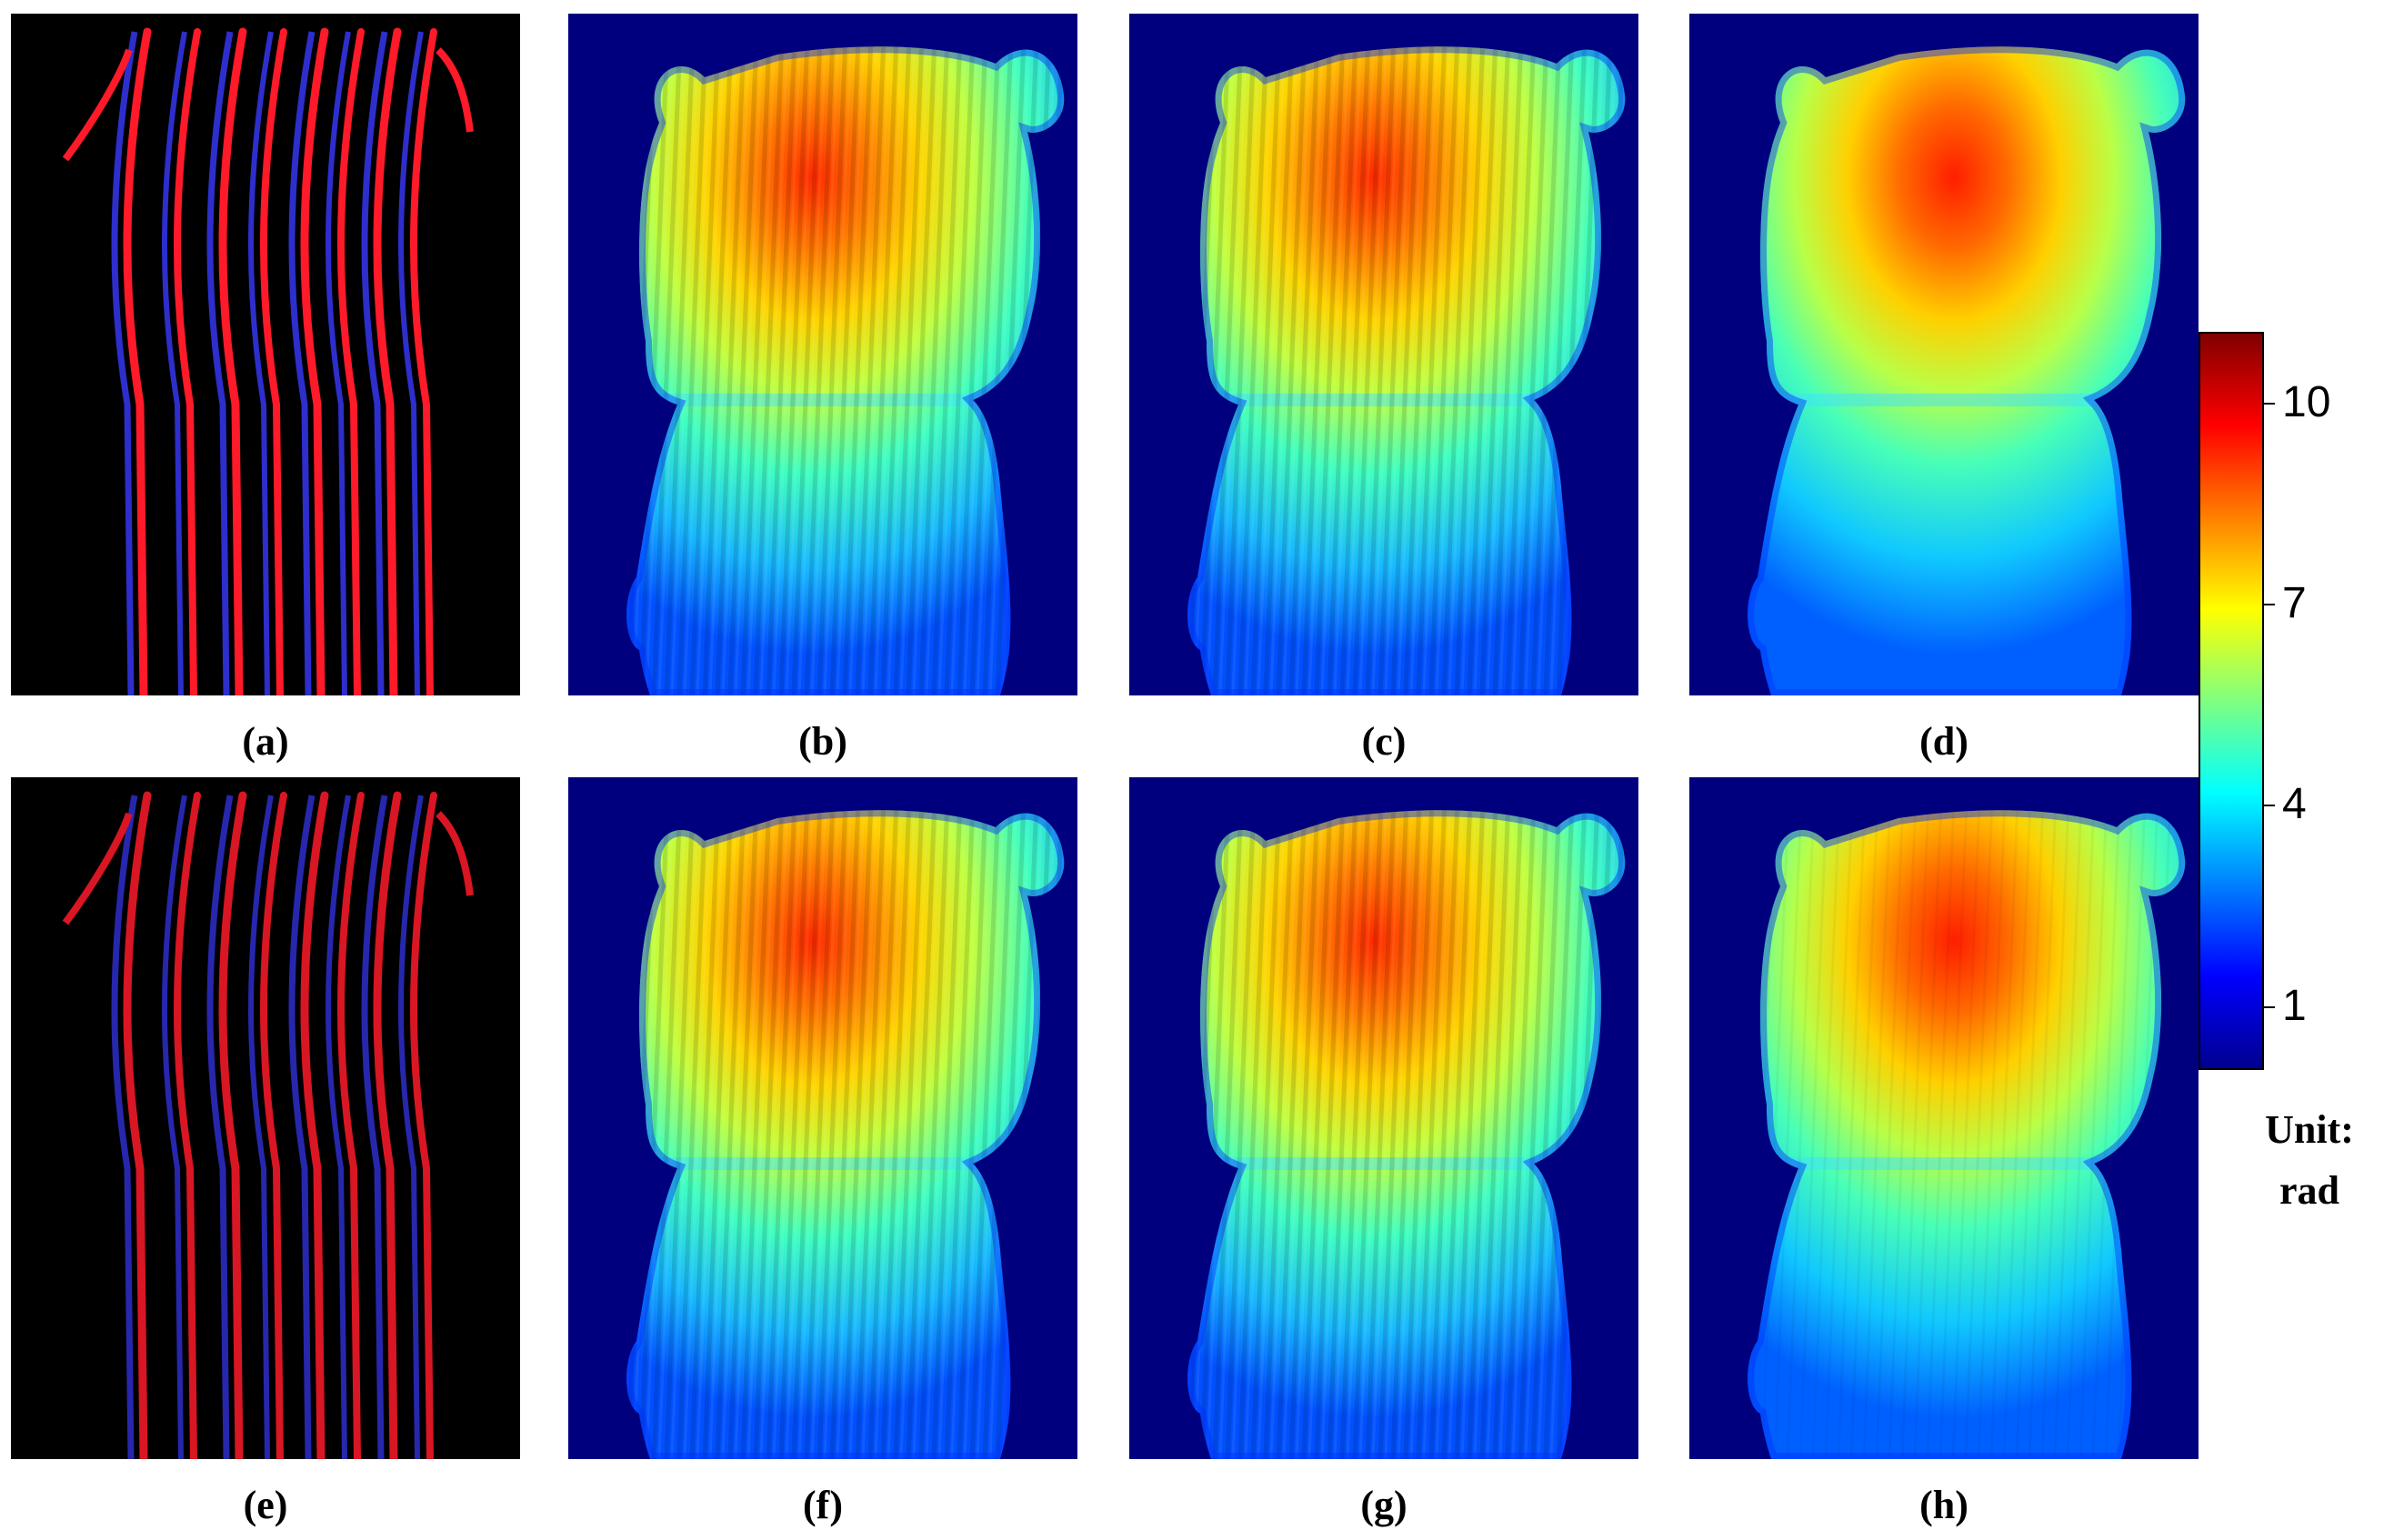 The width and height of the screenshot is (2394, 1540). What do you see at coordinates (1943, 1505) in the screenshot?
I see `caption-h: (h)` at bounding box center [1943, 1505].